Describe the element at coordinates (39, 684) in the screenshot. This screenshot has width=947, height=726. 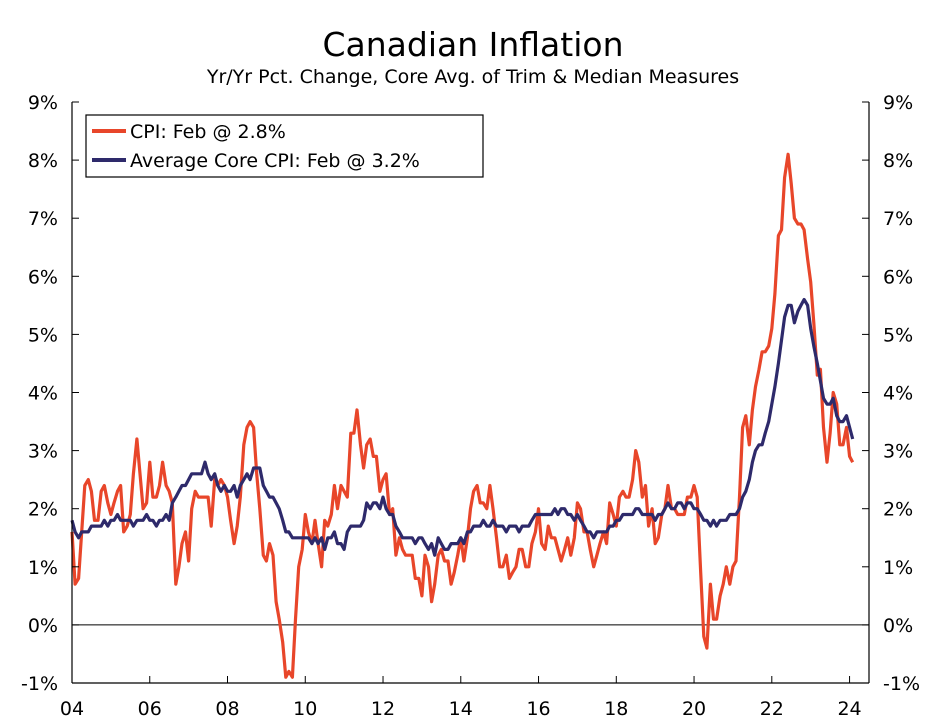
I see `y-tick-label-left: -1%` at that location.